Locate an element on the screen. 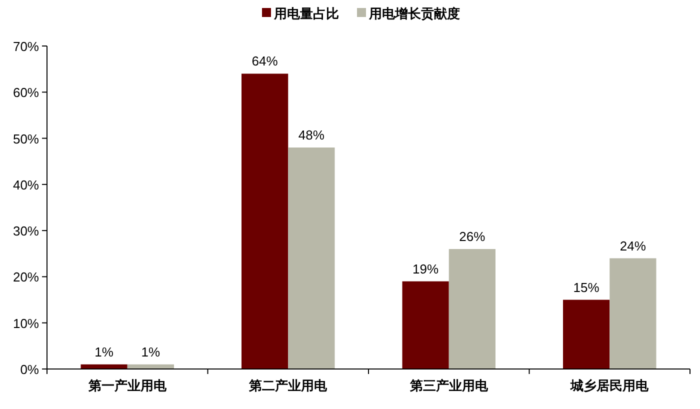  data-label: 24% is located at coordinates (633, 246).